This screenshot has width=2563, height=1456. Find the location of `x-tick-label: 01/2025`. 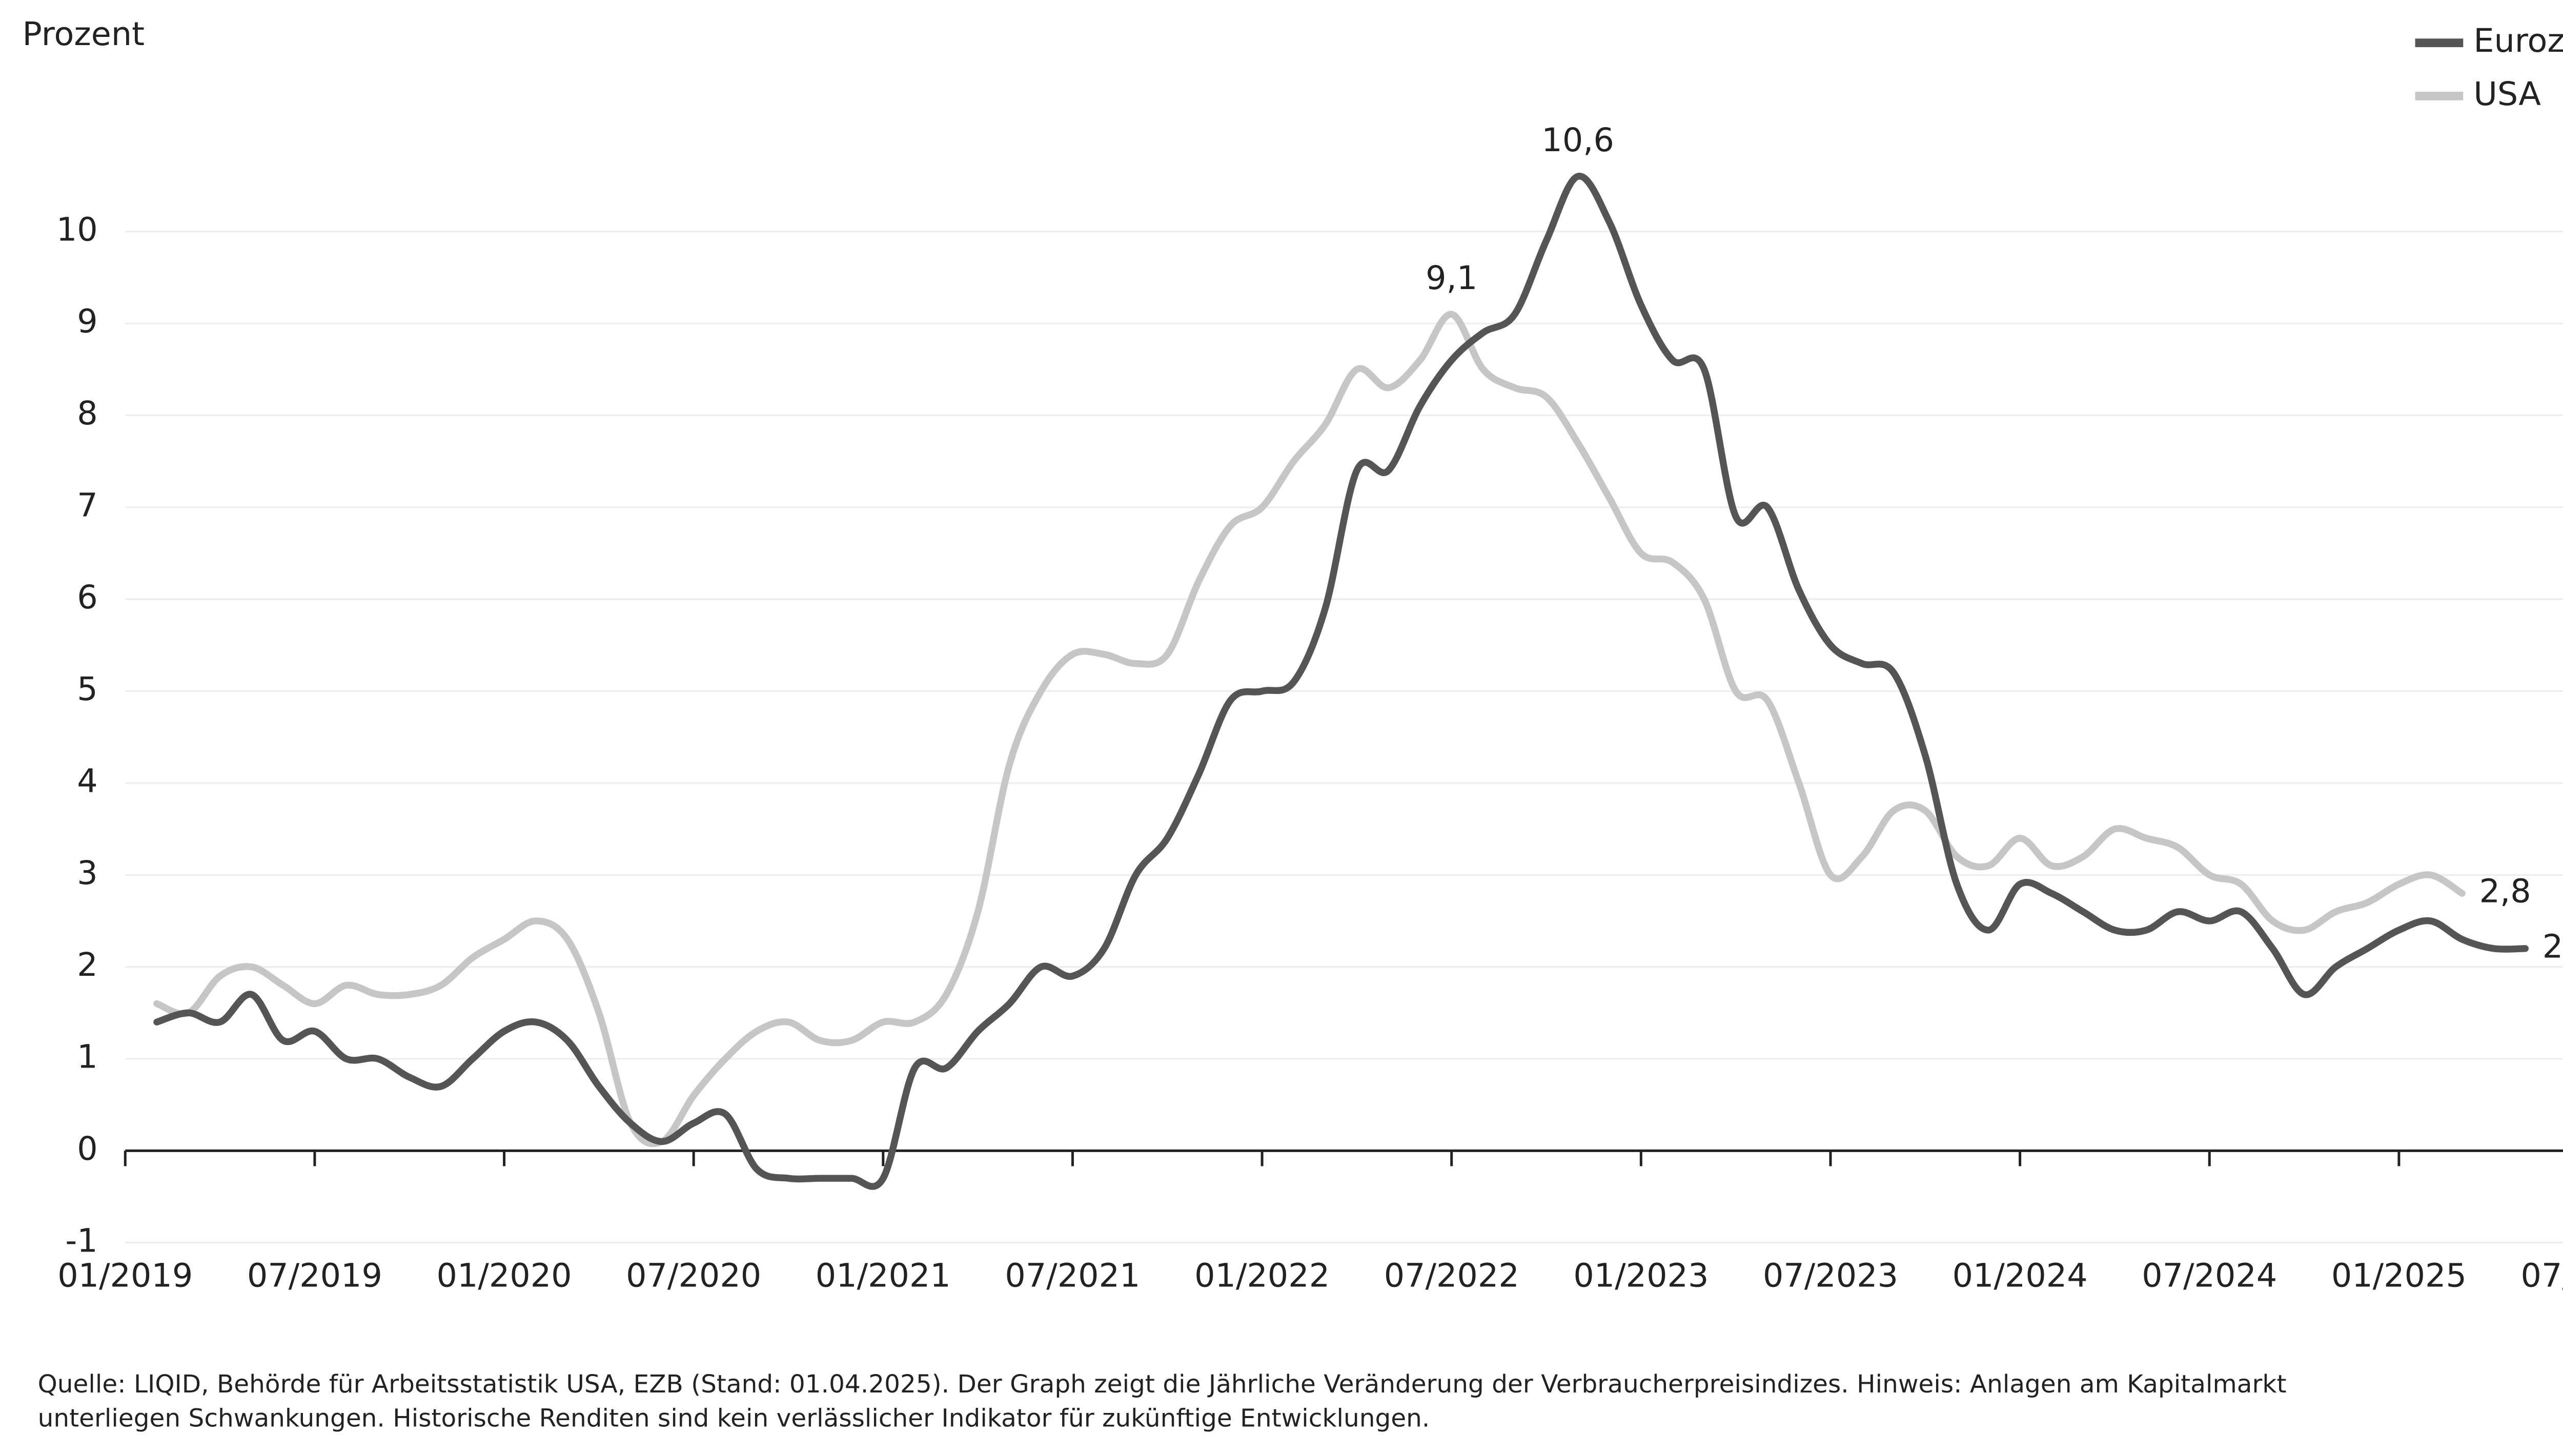

x-tick-label: 01/2025 is located at coordinates (2399, 1276).